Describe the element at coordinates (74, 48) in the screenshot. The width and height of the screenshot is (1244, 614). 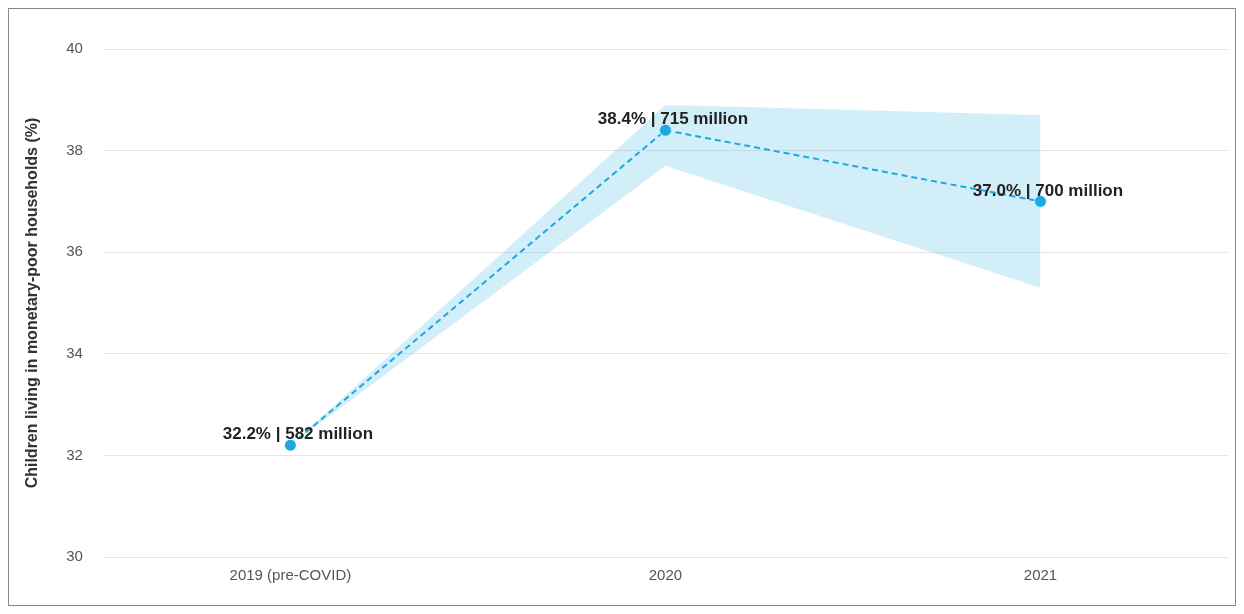
I see `y-tick-label: 40` at that location.